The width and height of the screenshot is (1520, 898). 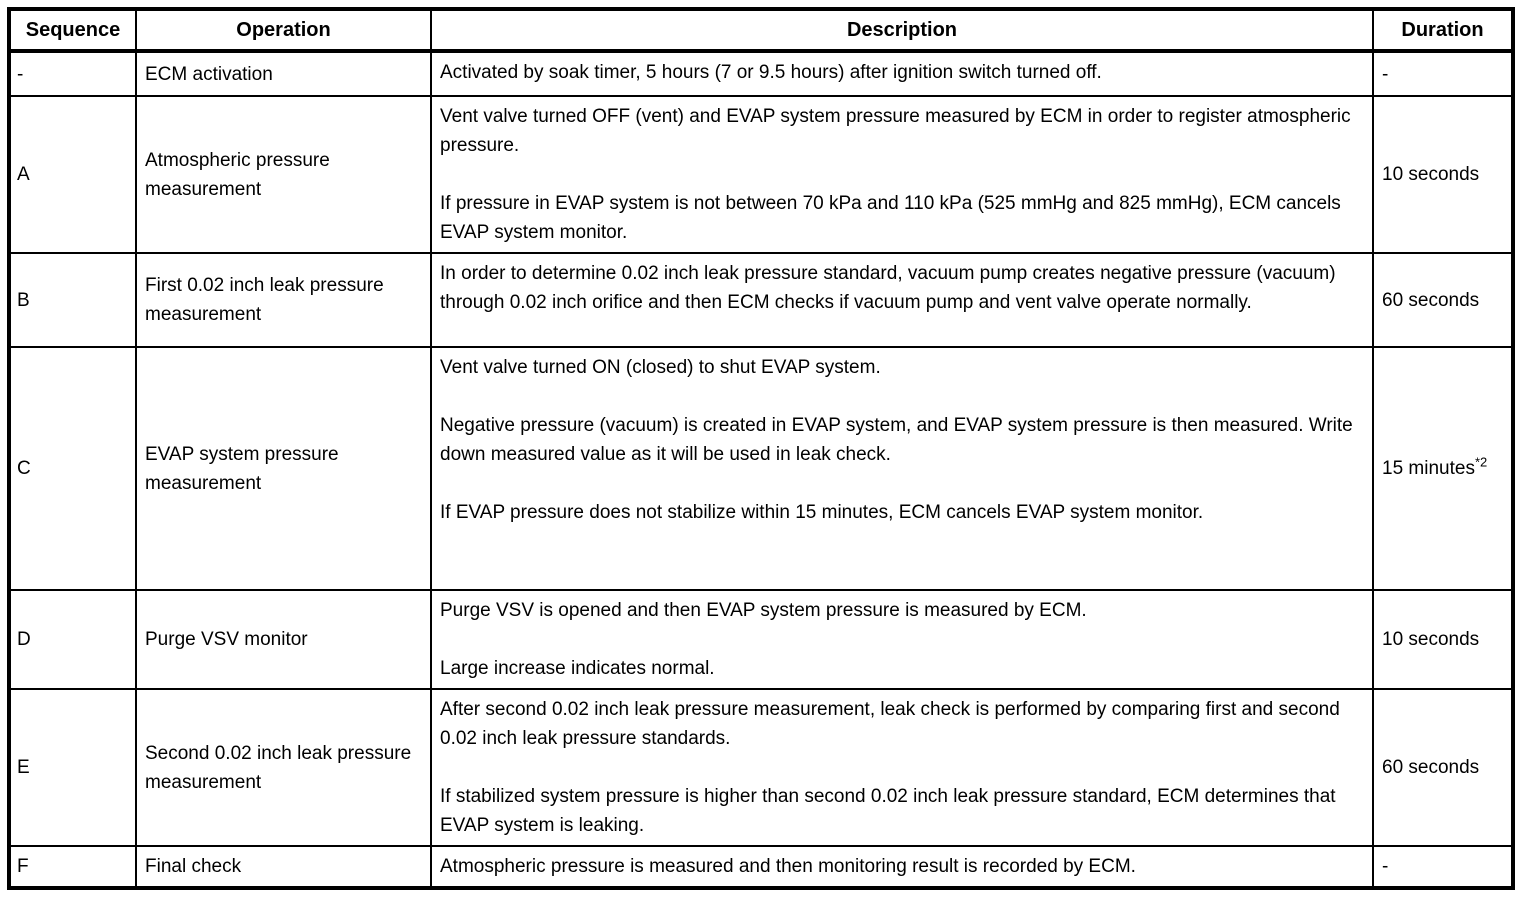 I want to click on sequence-cell: A, so click(x=72, y=174).